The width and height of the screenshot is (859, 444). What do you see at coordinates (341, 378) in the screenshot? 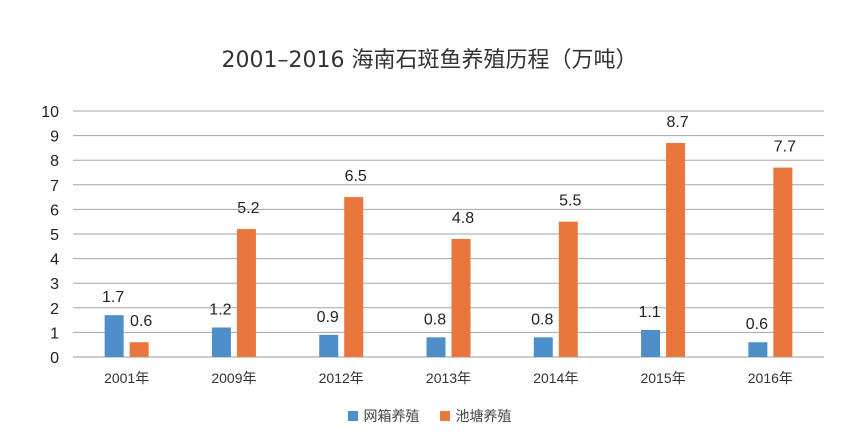
I see `x-tick-label: 2012年` at bounding box center [341, 378].